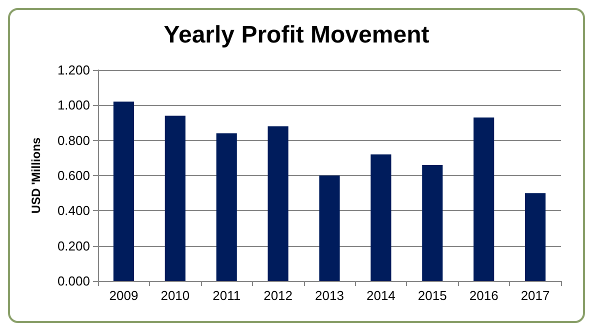 This screenshot has width=593, height=331. I want to click on x-tick-label: 2017, so click(535, 295).